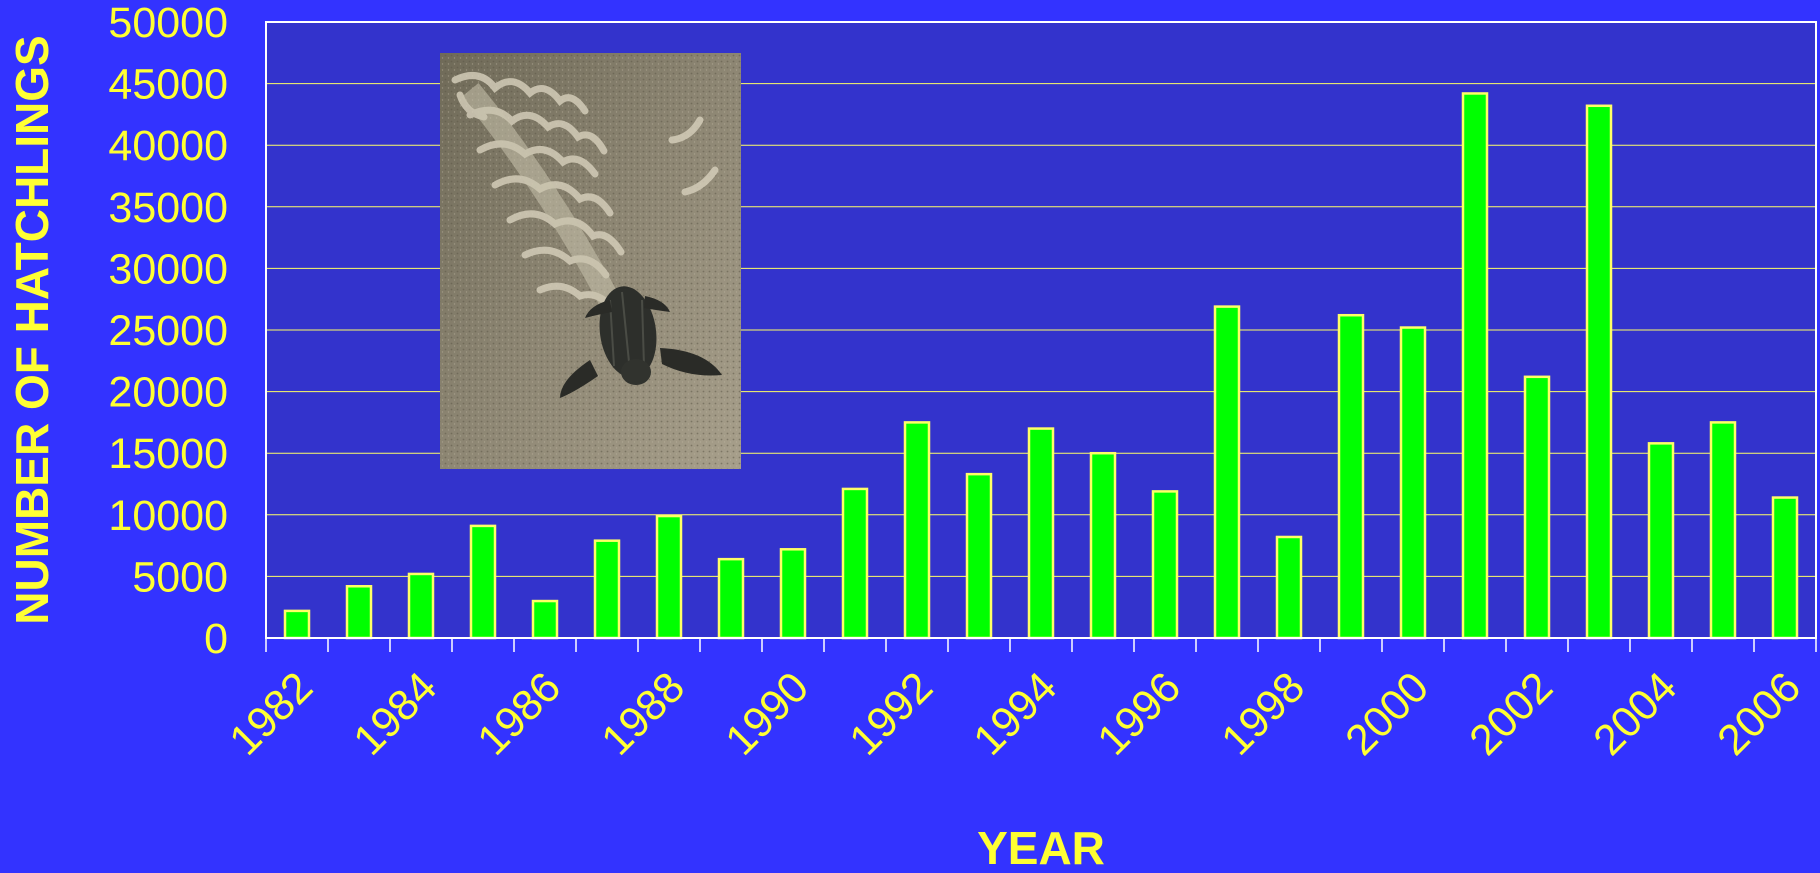  I want to click on x-tick-label: 1988, so click(643, 714).